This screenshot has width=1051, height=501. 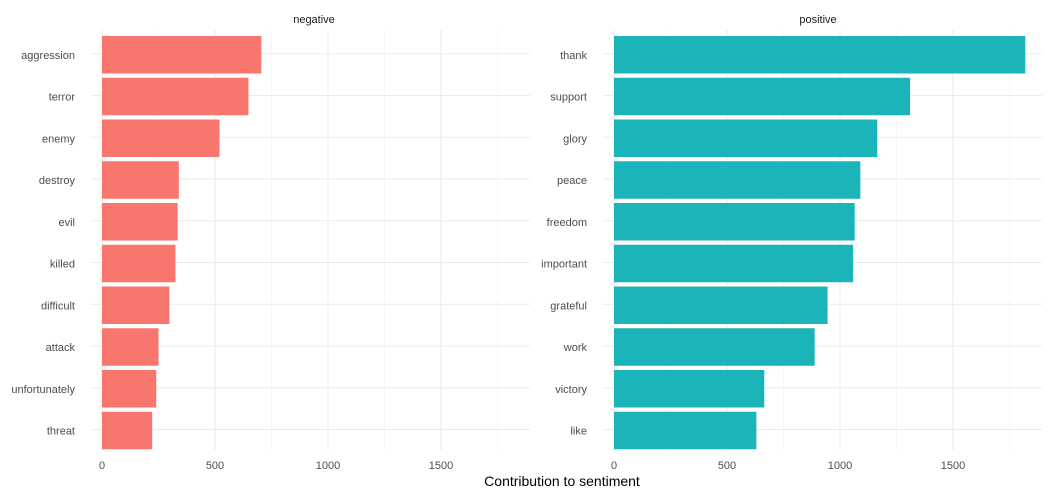 I want to click on category-label: destroy, so click(x=57, y=181).